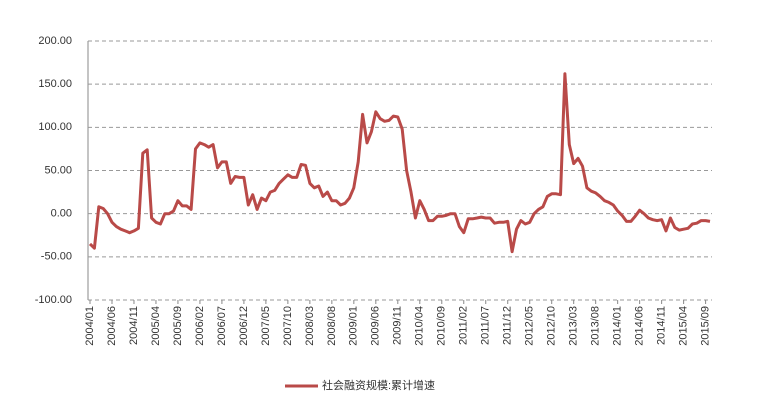  Describe the element at coordinates (354, 326) in the screenshot. I see `x-tick-label: 2009/01` at that location.